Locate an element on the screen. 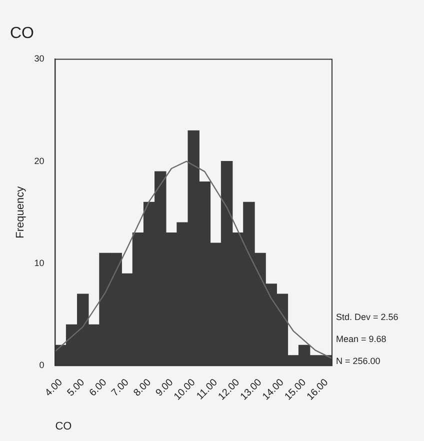 Image resolution: width=424 pixels, height=441 pixels. x-tick-label: 7.00 is located at coordinates (121, 387).